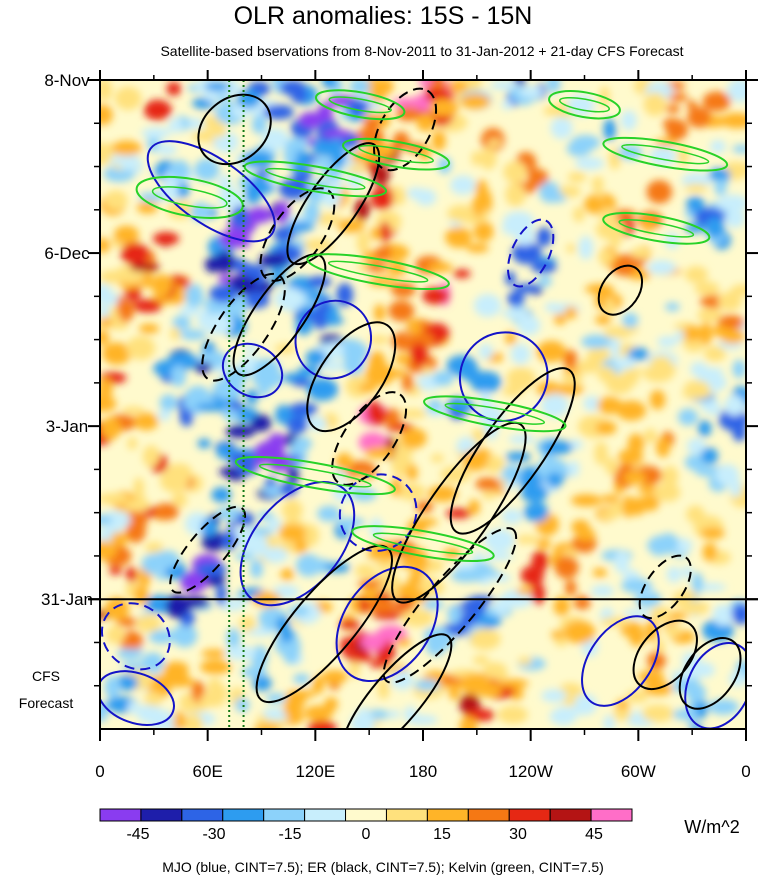 The image size is (767, 878). What do you see at coordinates (67, 253) in the screenshot?
I see `y-tick-label: 6-Dec` at bounding box center [67, 253].